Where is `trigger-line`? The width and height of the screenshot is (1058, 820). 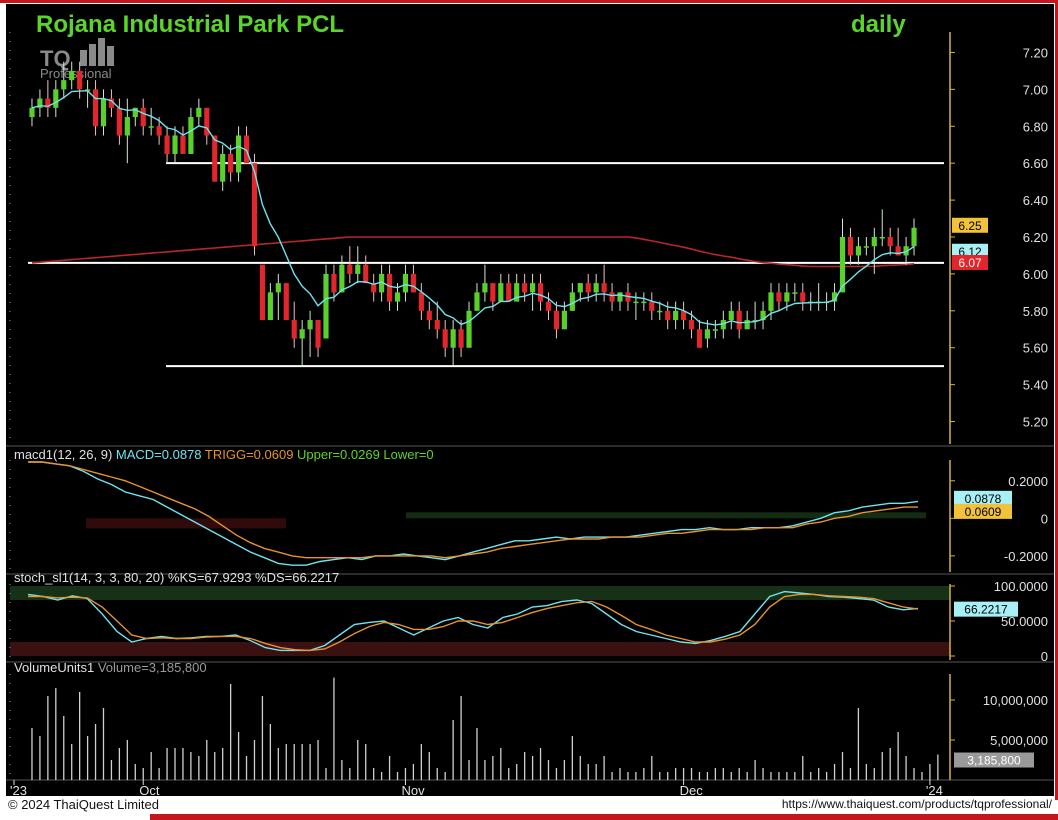 trigger-line is located at coordinates (473, 510).